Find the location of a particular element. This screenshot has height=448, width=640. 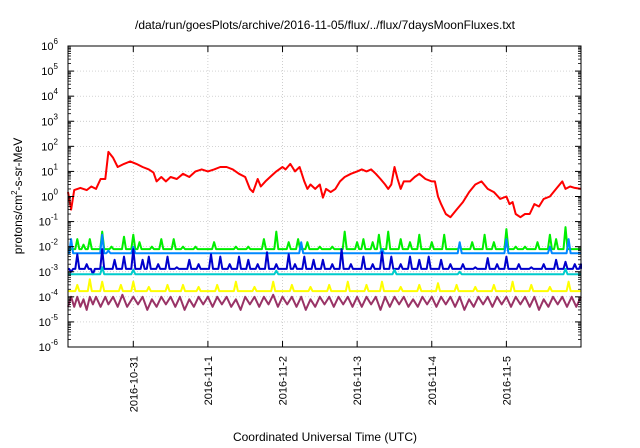

y-tick-label: 10⁻⁴ is located at coordinates (49, 296).